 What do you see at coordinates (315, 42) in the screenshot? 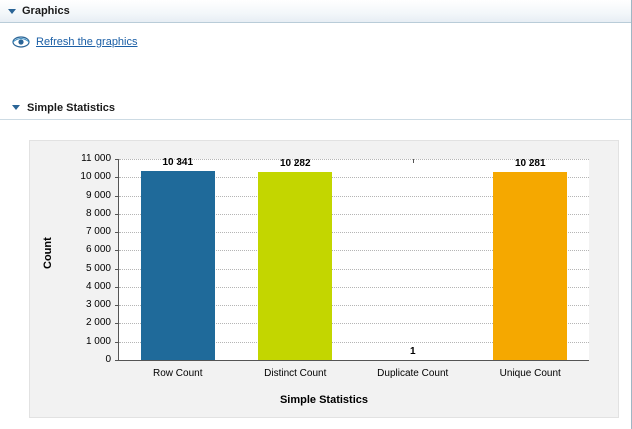
I see `refresh-graphics-row: Refresh the graphics` at bounding box center [315, 42].